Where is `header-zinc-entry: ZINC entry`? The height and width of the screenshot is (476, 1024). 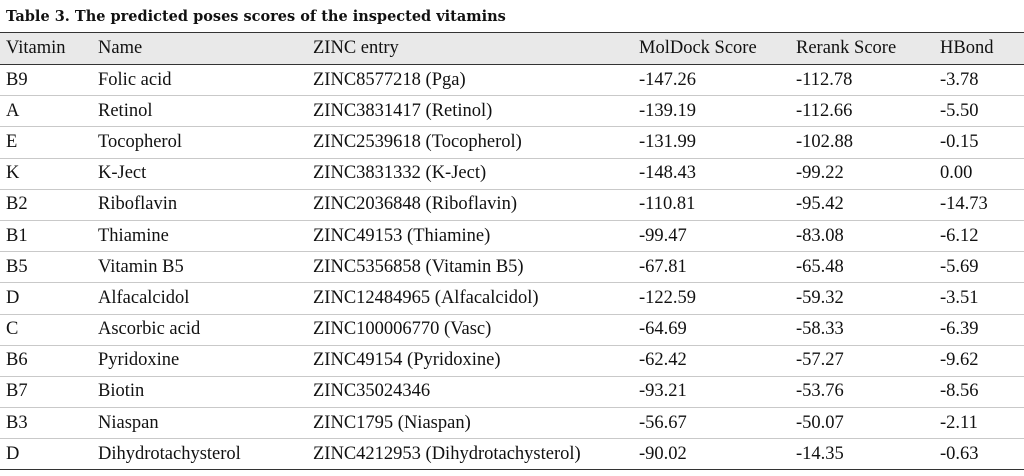 header-zinc-entry: ZINC entry is located at coordinates (356, 48).